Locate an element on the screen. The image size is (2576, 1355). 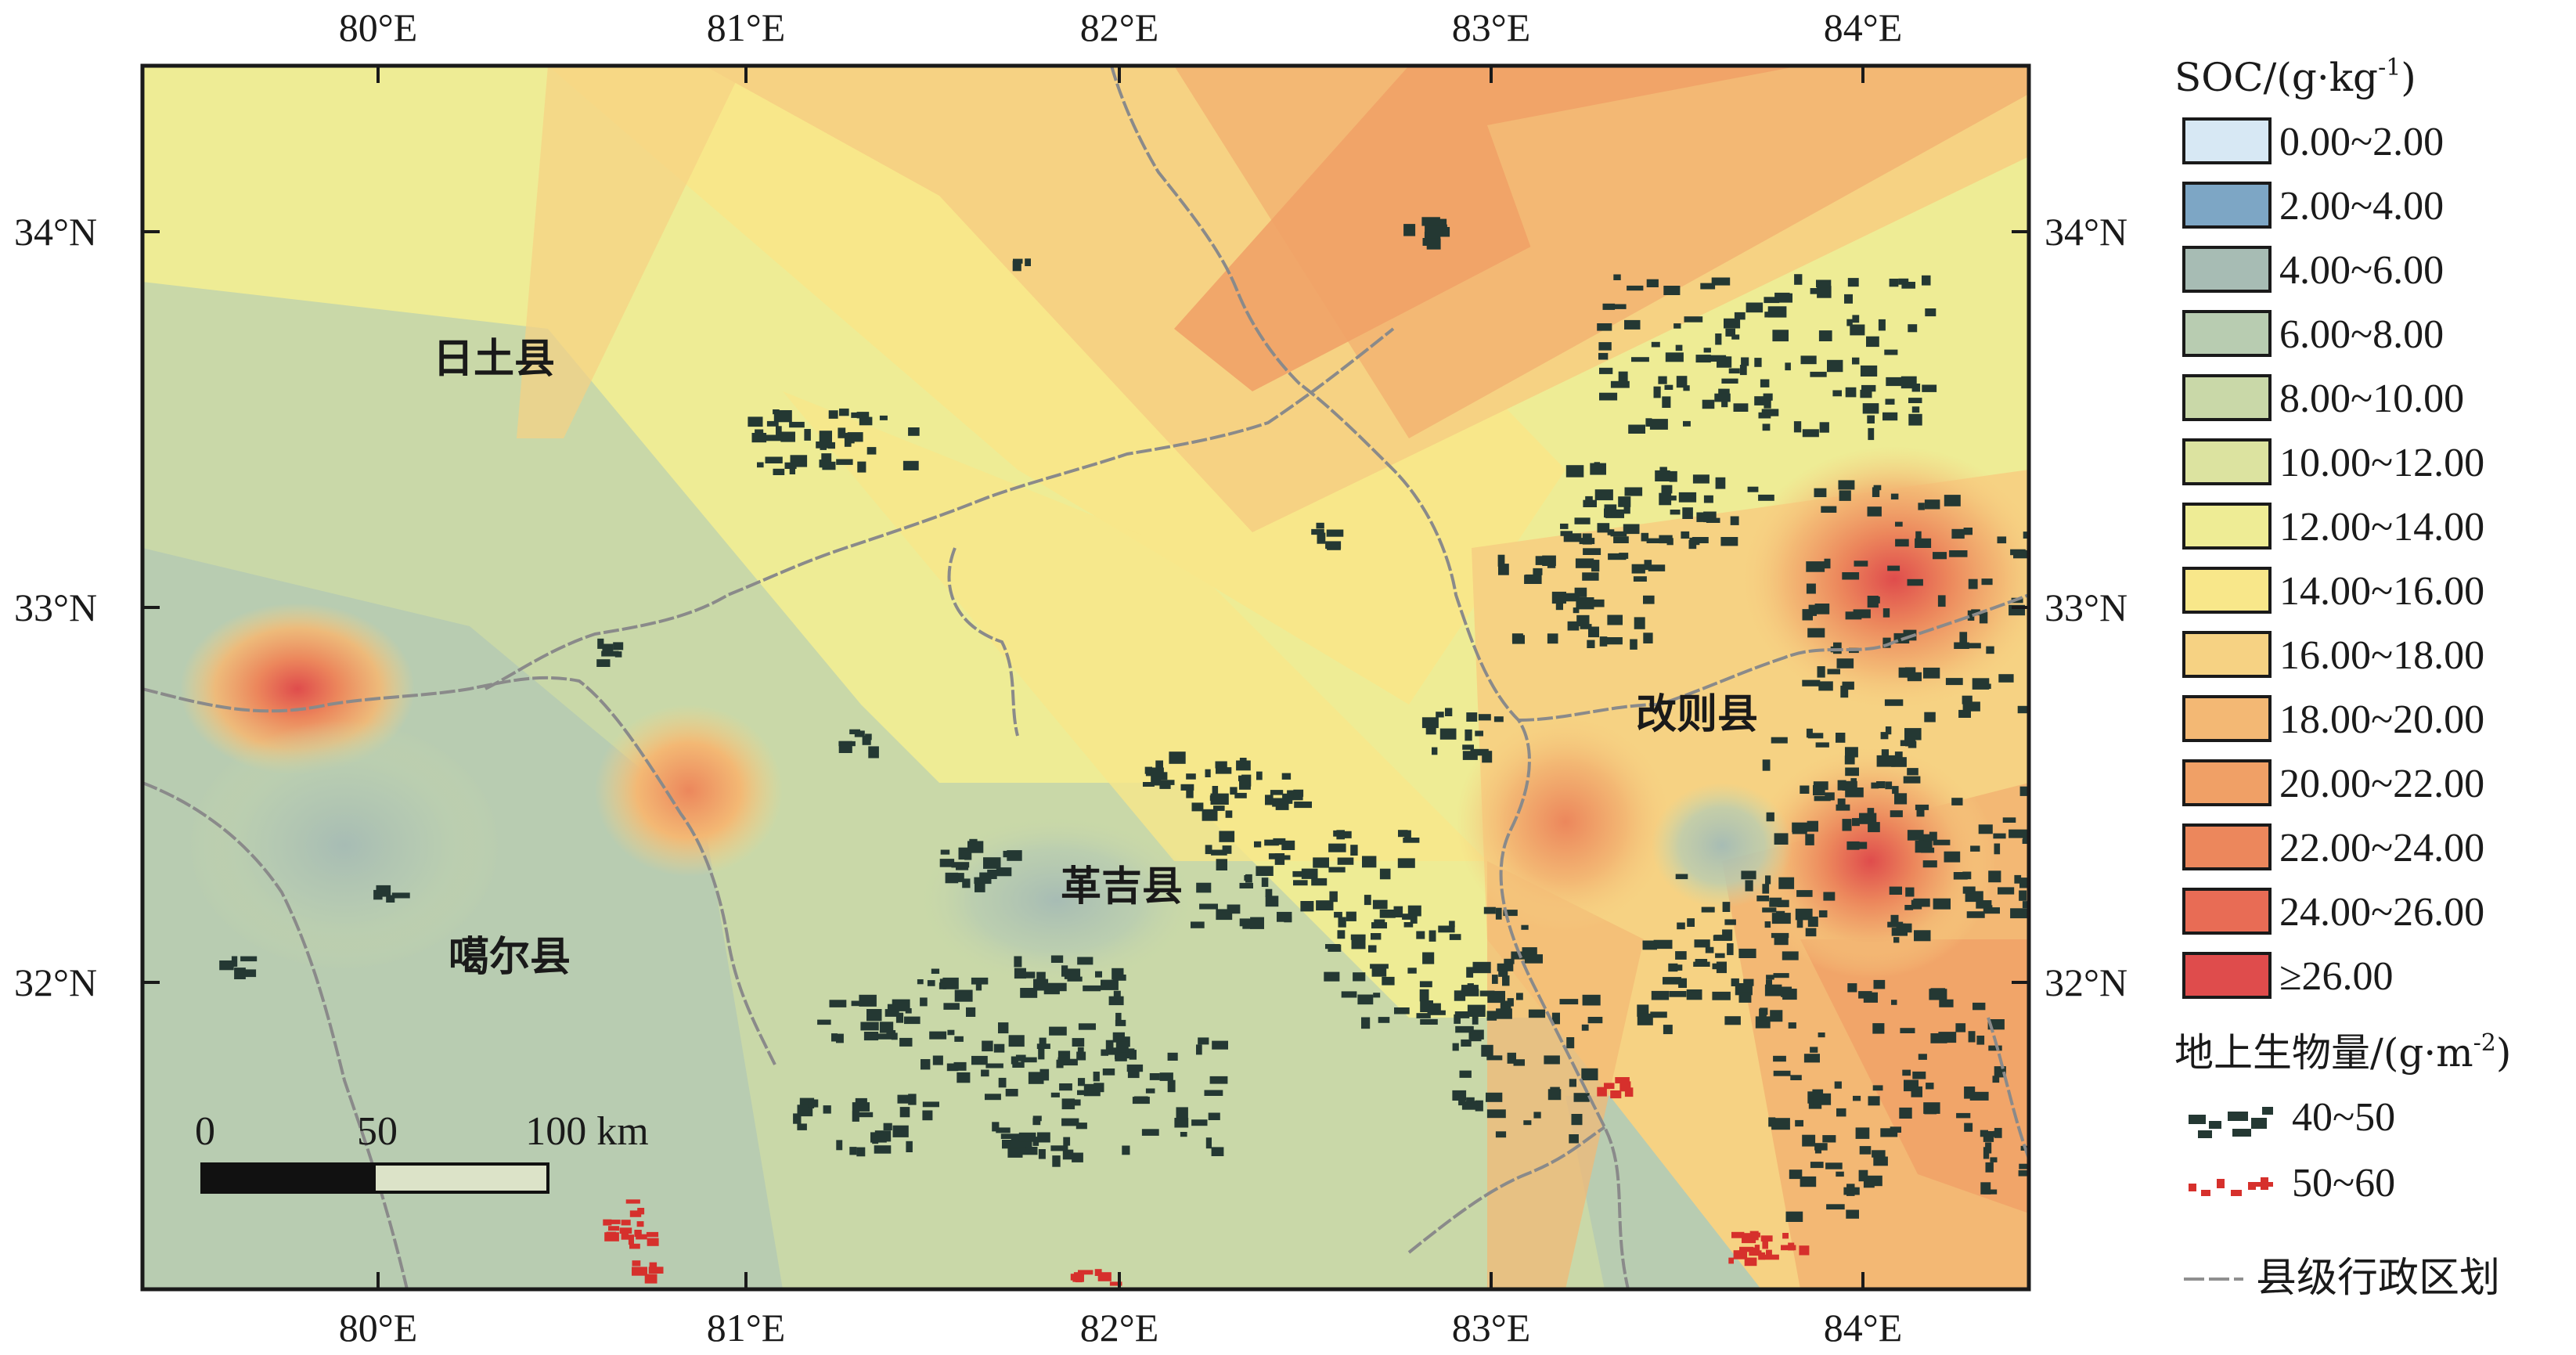
soc-legend-label: 18.00~20.00 is located at coordinates (2381, 719).